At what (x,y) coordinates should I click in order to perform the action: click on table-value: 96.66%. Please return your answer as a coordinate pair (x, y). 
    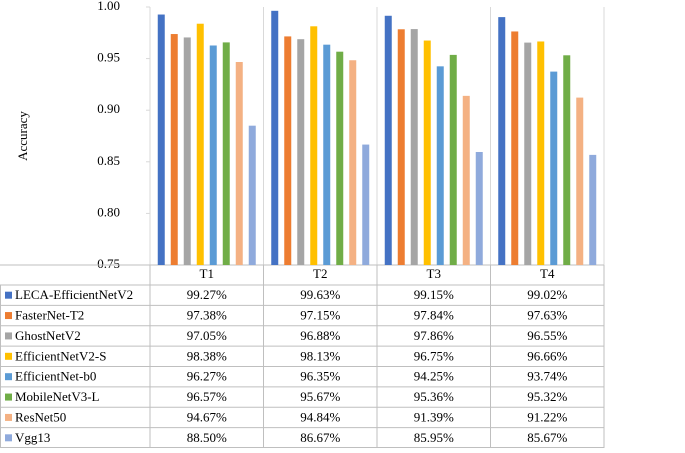
    Looking at the image, I should click on (547, 355).